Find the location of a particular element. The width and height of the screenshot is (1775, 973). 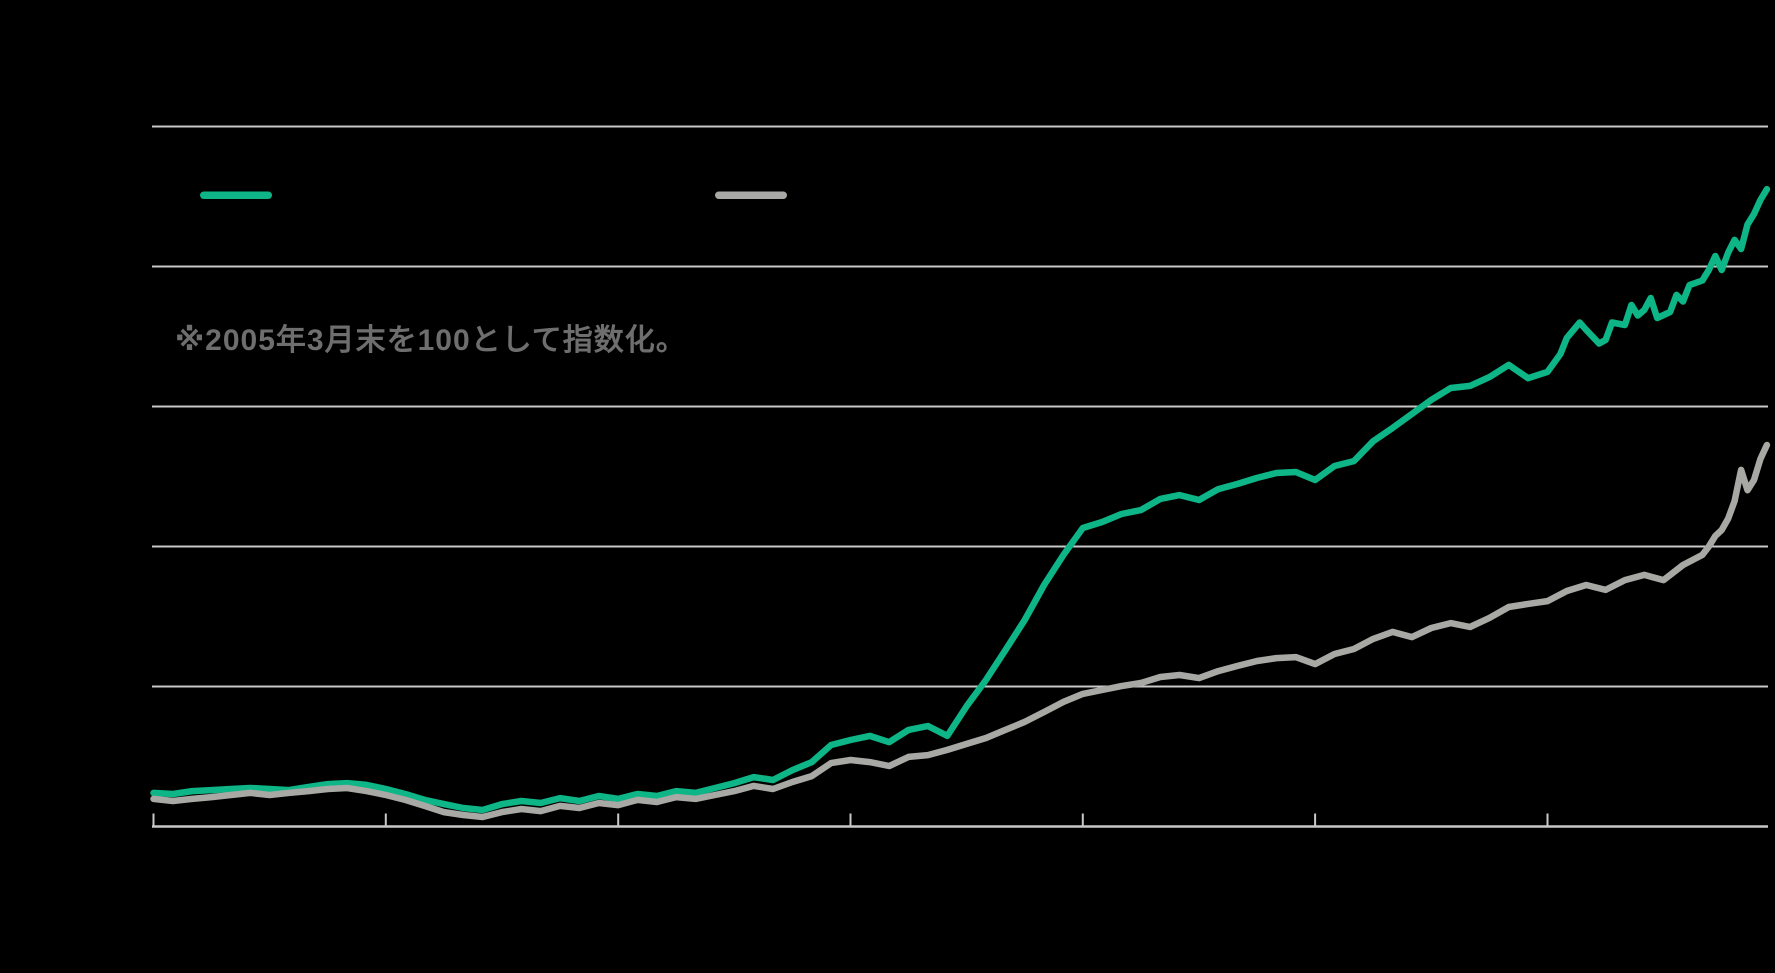

legend-swatch-series-gray is located at coordinates (751, 195).